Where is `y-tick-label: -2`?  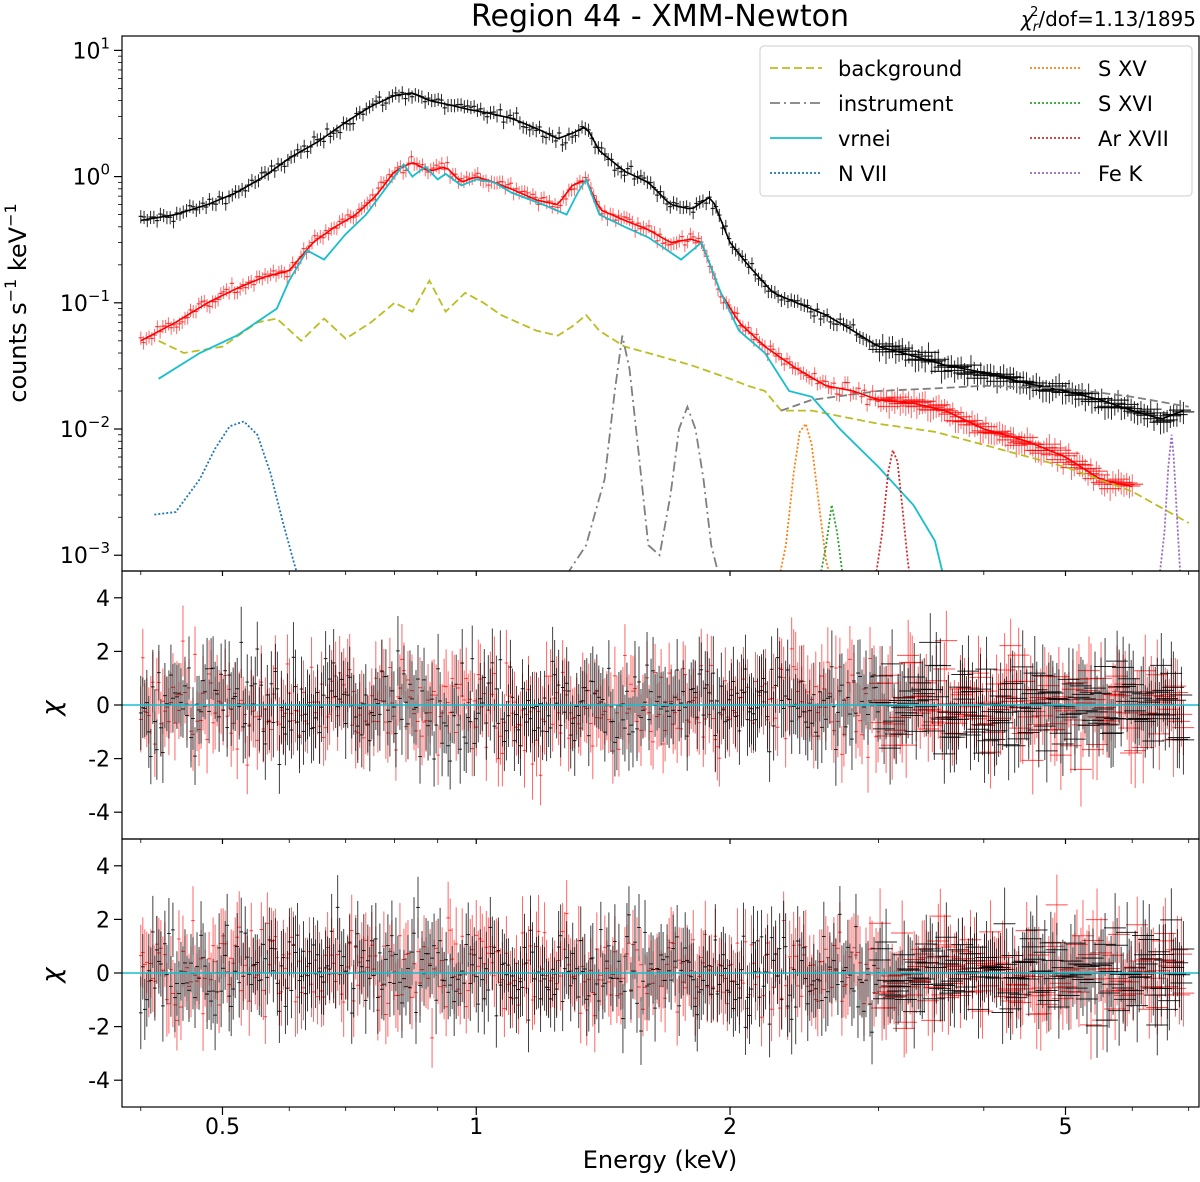 y-tick-label: -2 is located at coordinates (99, 760).